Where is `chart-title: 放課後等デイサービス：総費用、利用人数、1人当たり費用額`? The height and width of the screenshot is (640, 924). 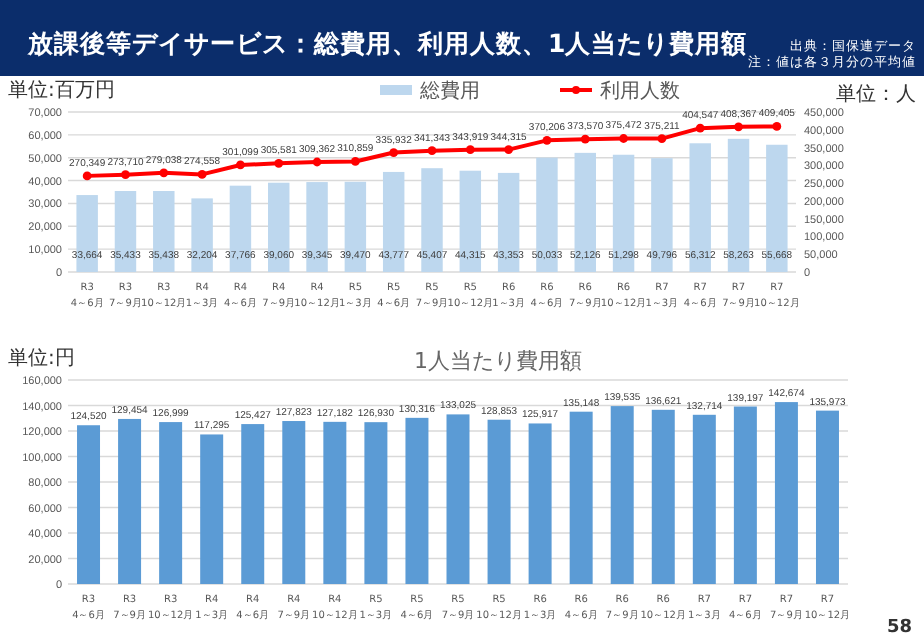 chart-title: 放課後等デイサービス：総費用、利用人数、1人当たり費用額 is located at coordinates (387, 43).